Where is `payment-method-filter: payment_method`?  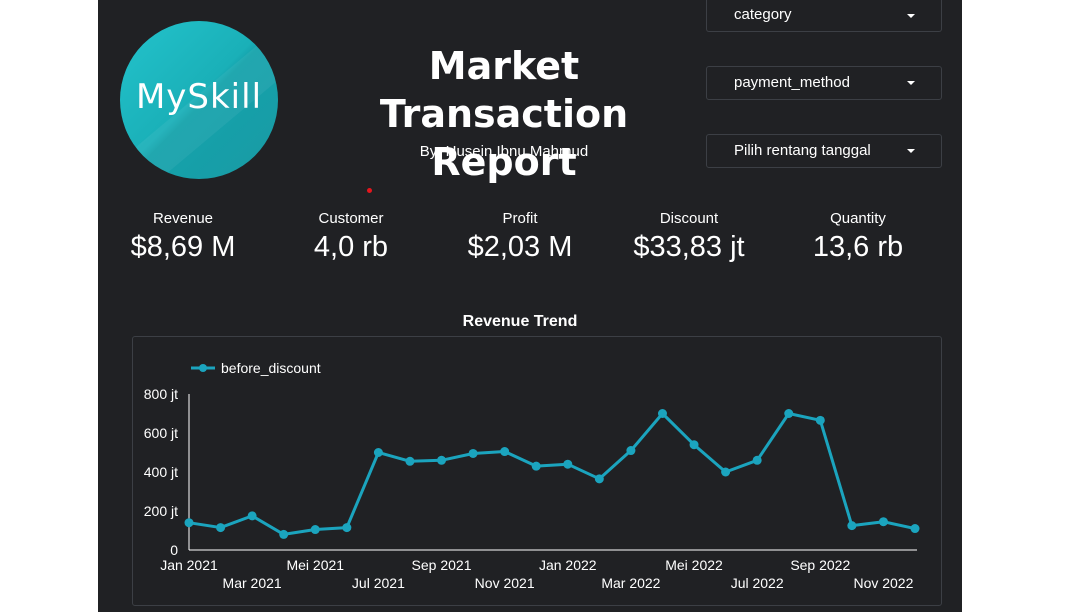
payment-method-filter: payment_method is located at coordinates (824, 83).